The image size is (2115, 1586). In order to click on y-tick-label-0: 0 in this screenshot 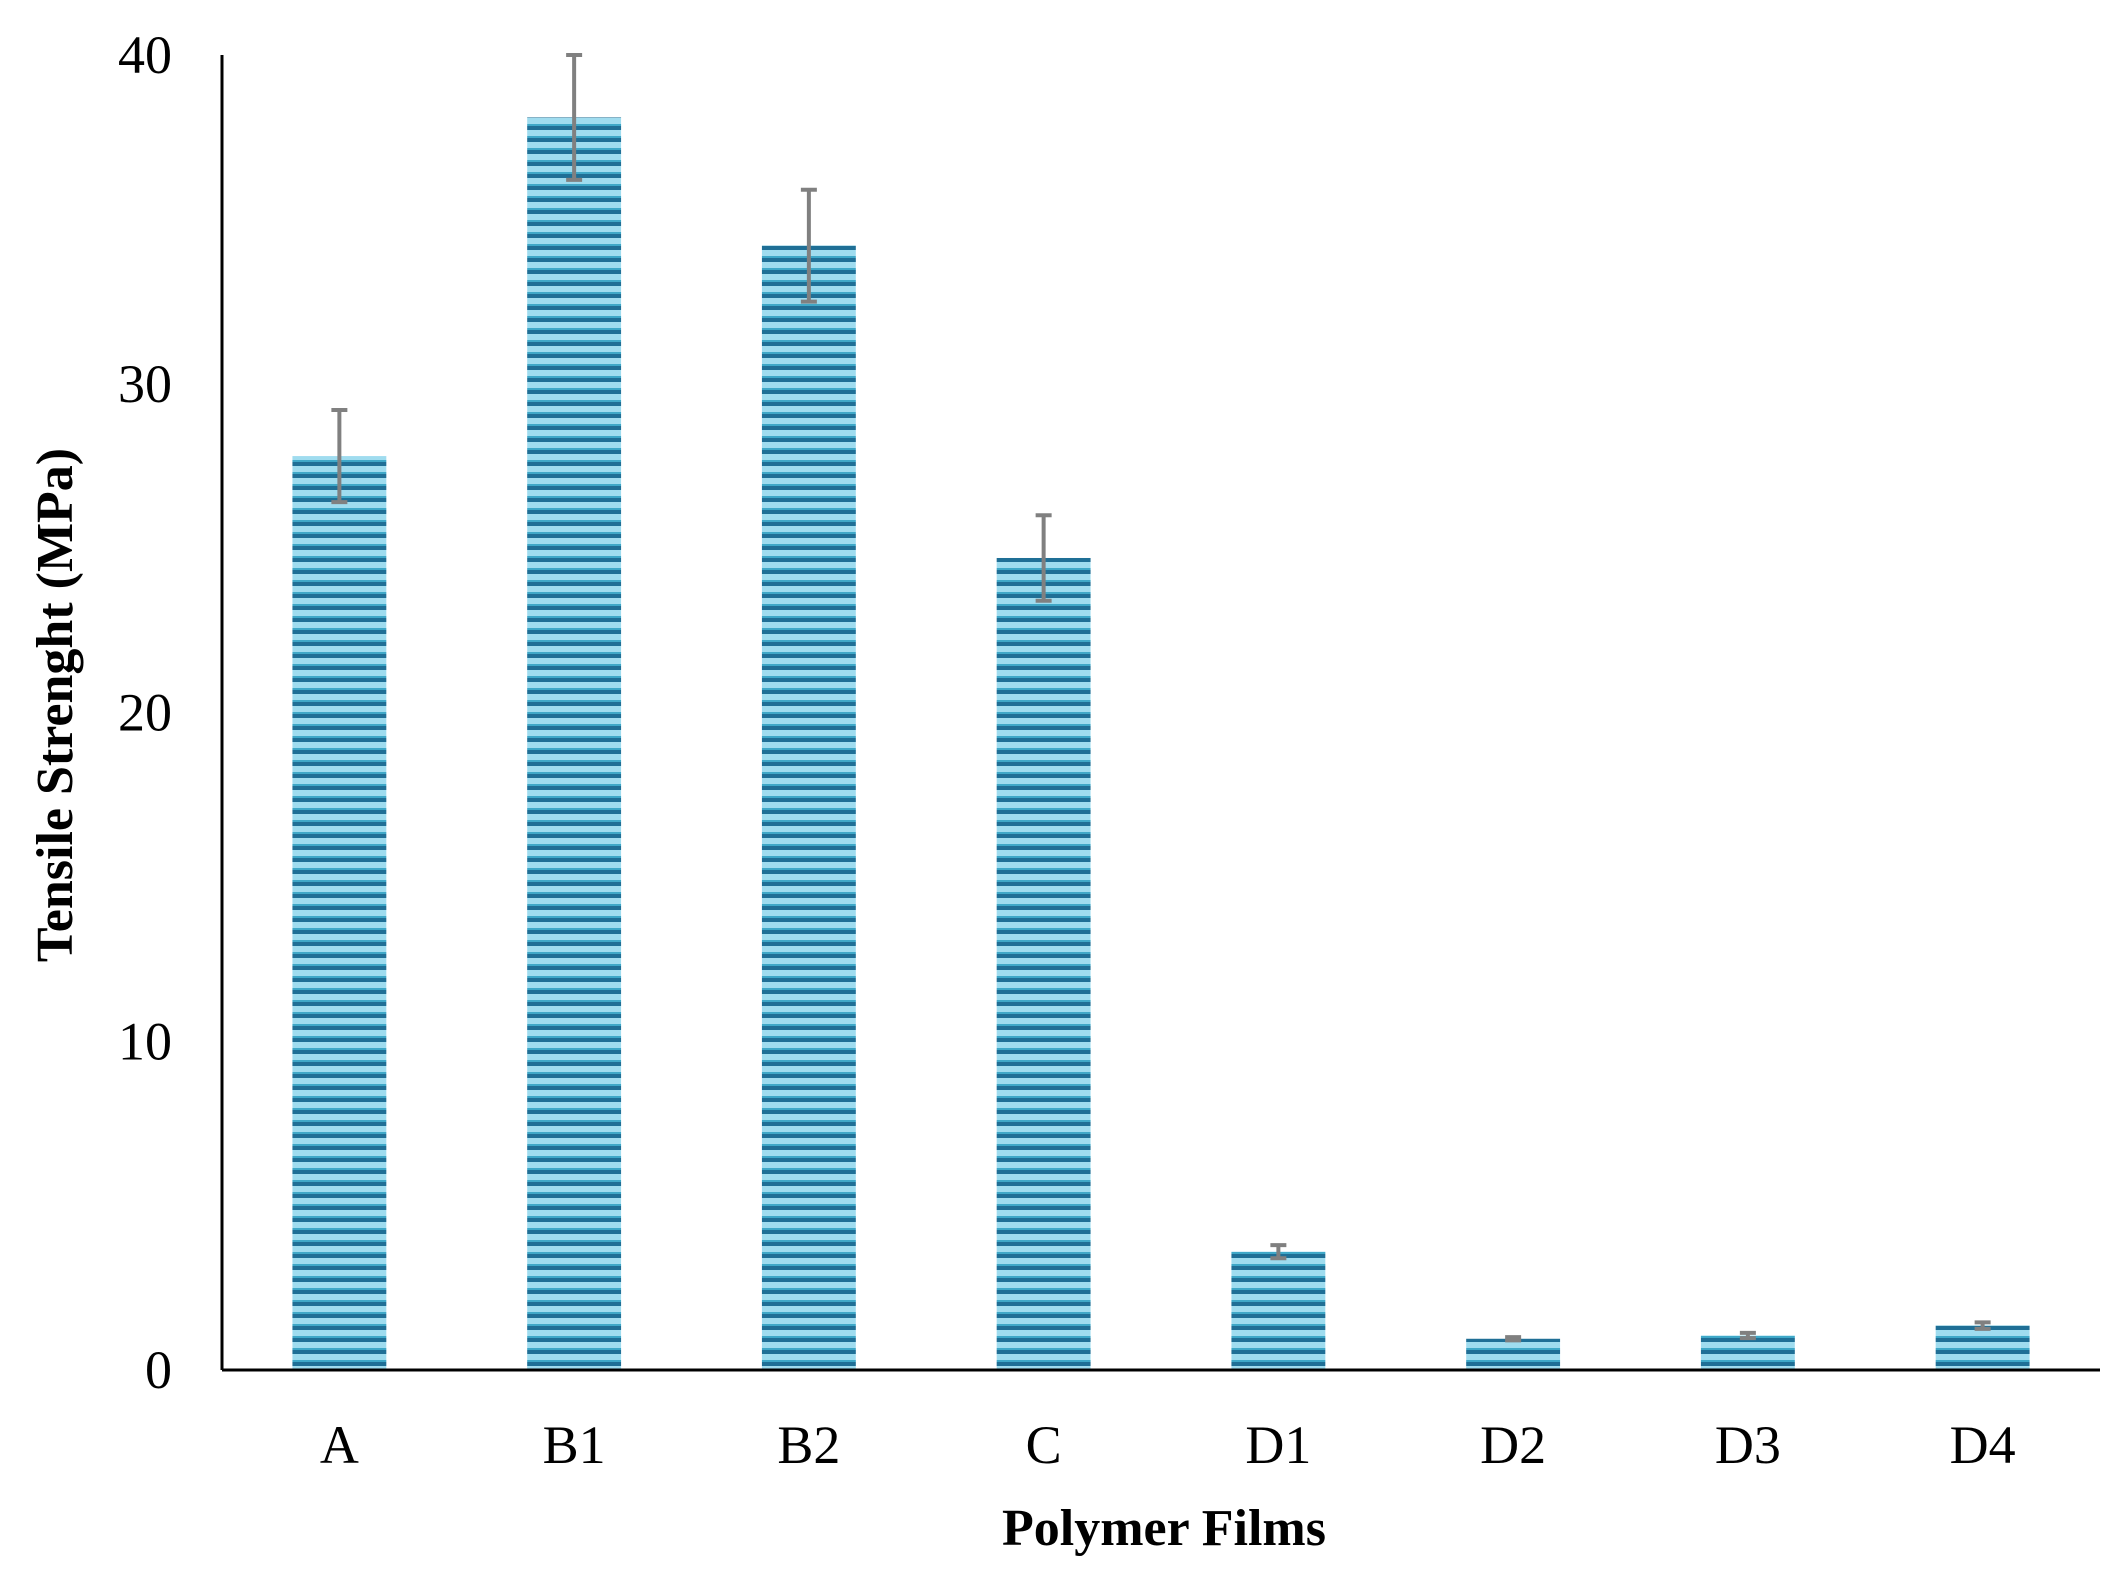, I will do `click(158, 1370)`.